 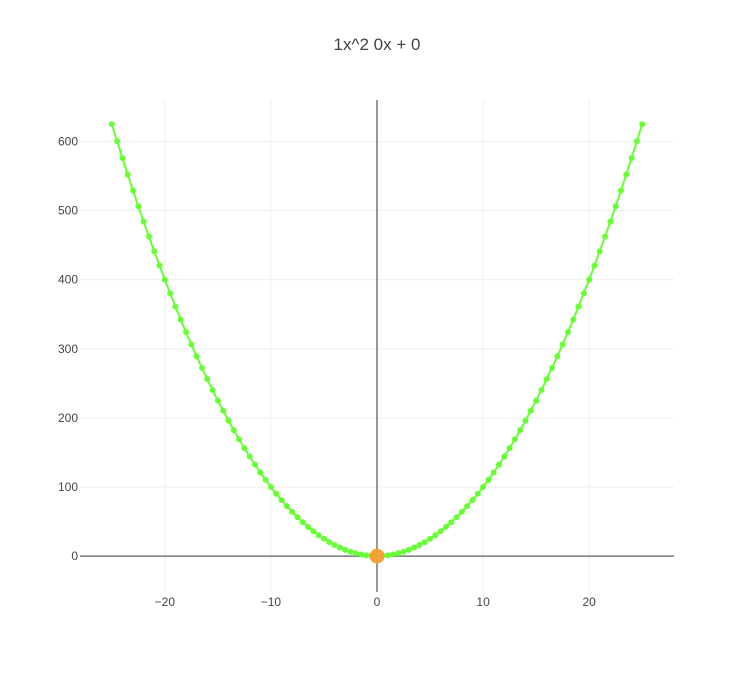 I want to click on x-tick-label: 10, so click(x=483, y=602).